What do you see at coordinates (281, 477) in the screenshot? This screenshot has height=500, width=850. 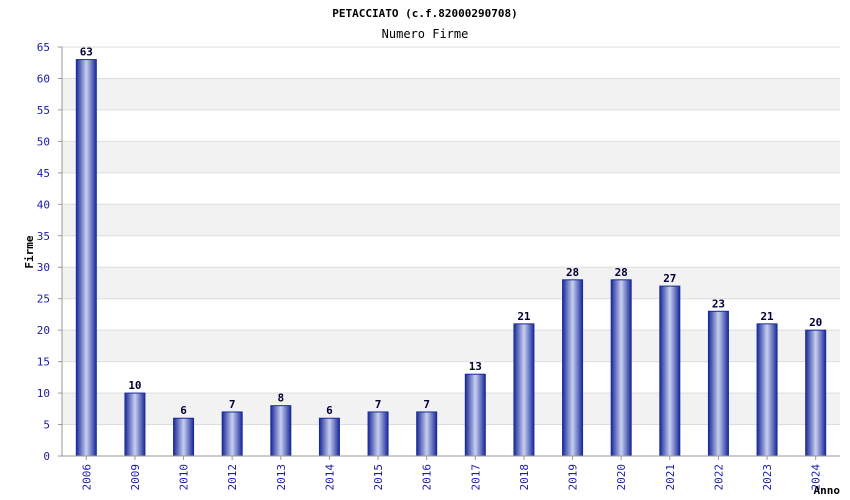 I see `x-tick-label: 2013` at bounding box center [281, 477].